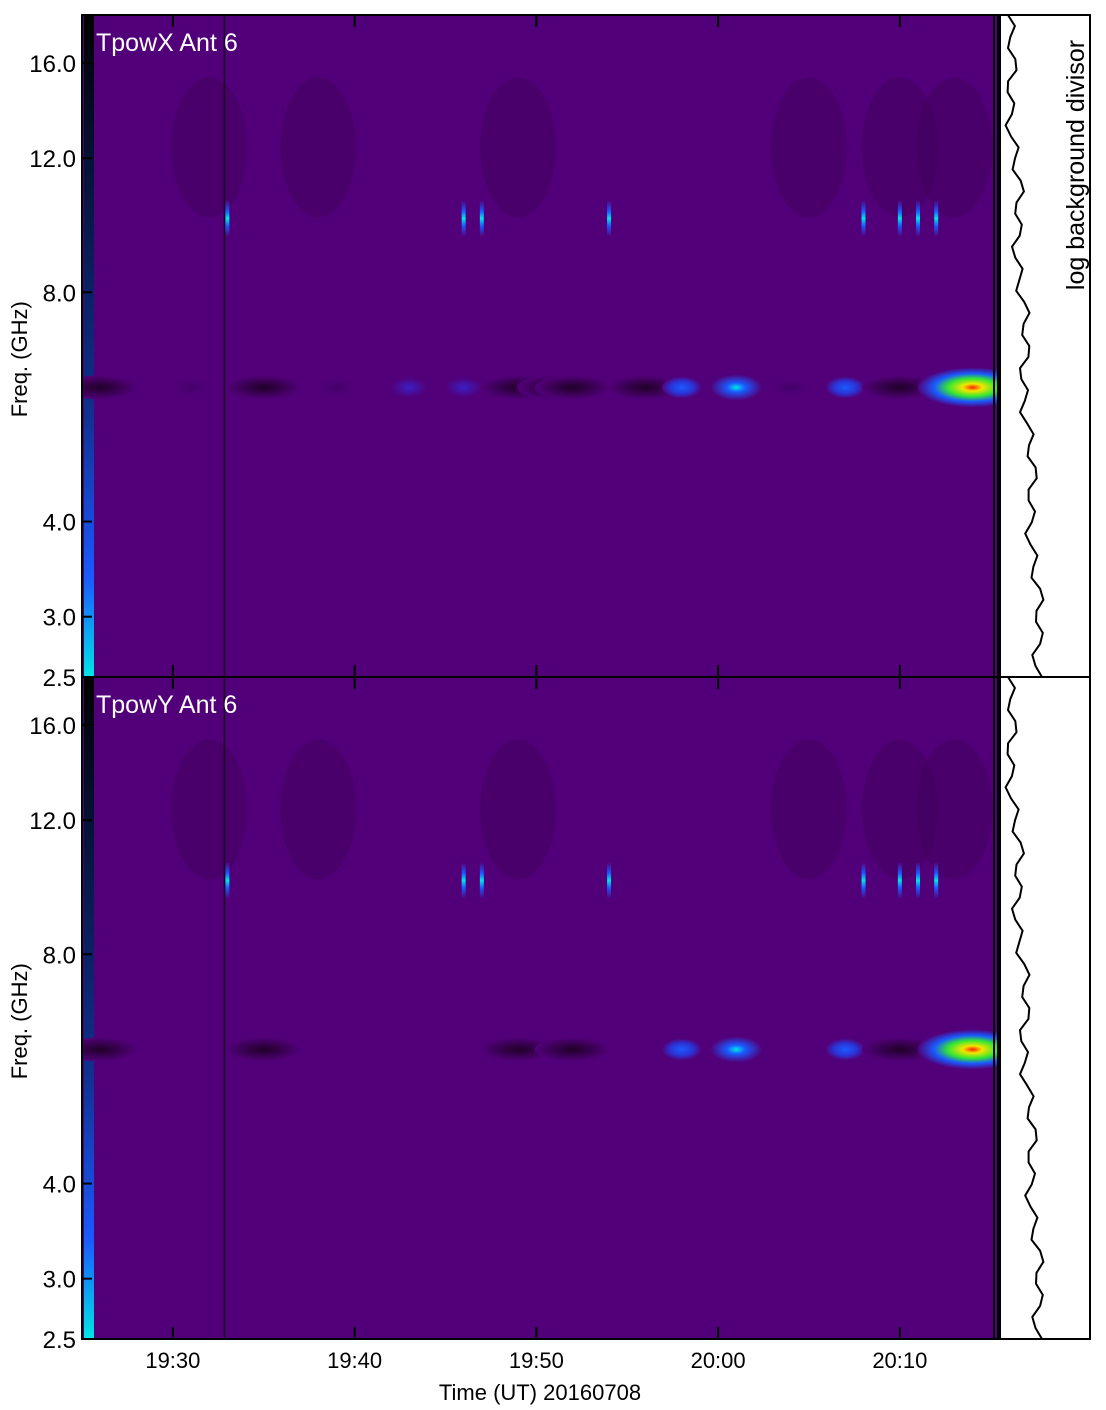  Describe the element at coordinates (354, 1360) in the screenshot. I see `x-tick-label: 19:40` at that location.